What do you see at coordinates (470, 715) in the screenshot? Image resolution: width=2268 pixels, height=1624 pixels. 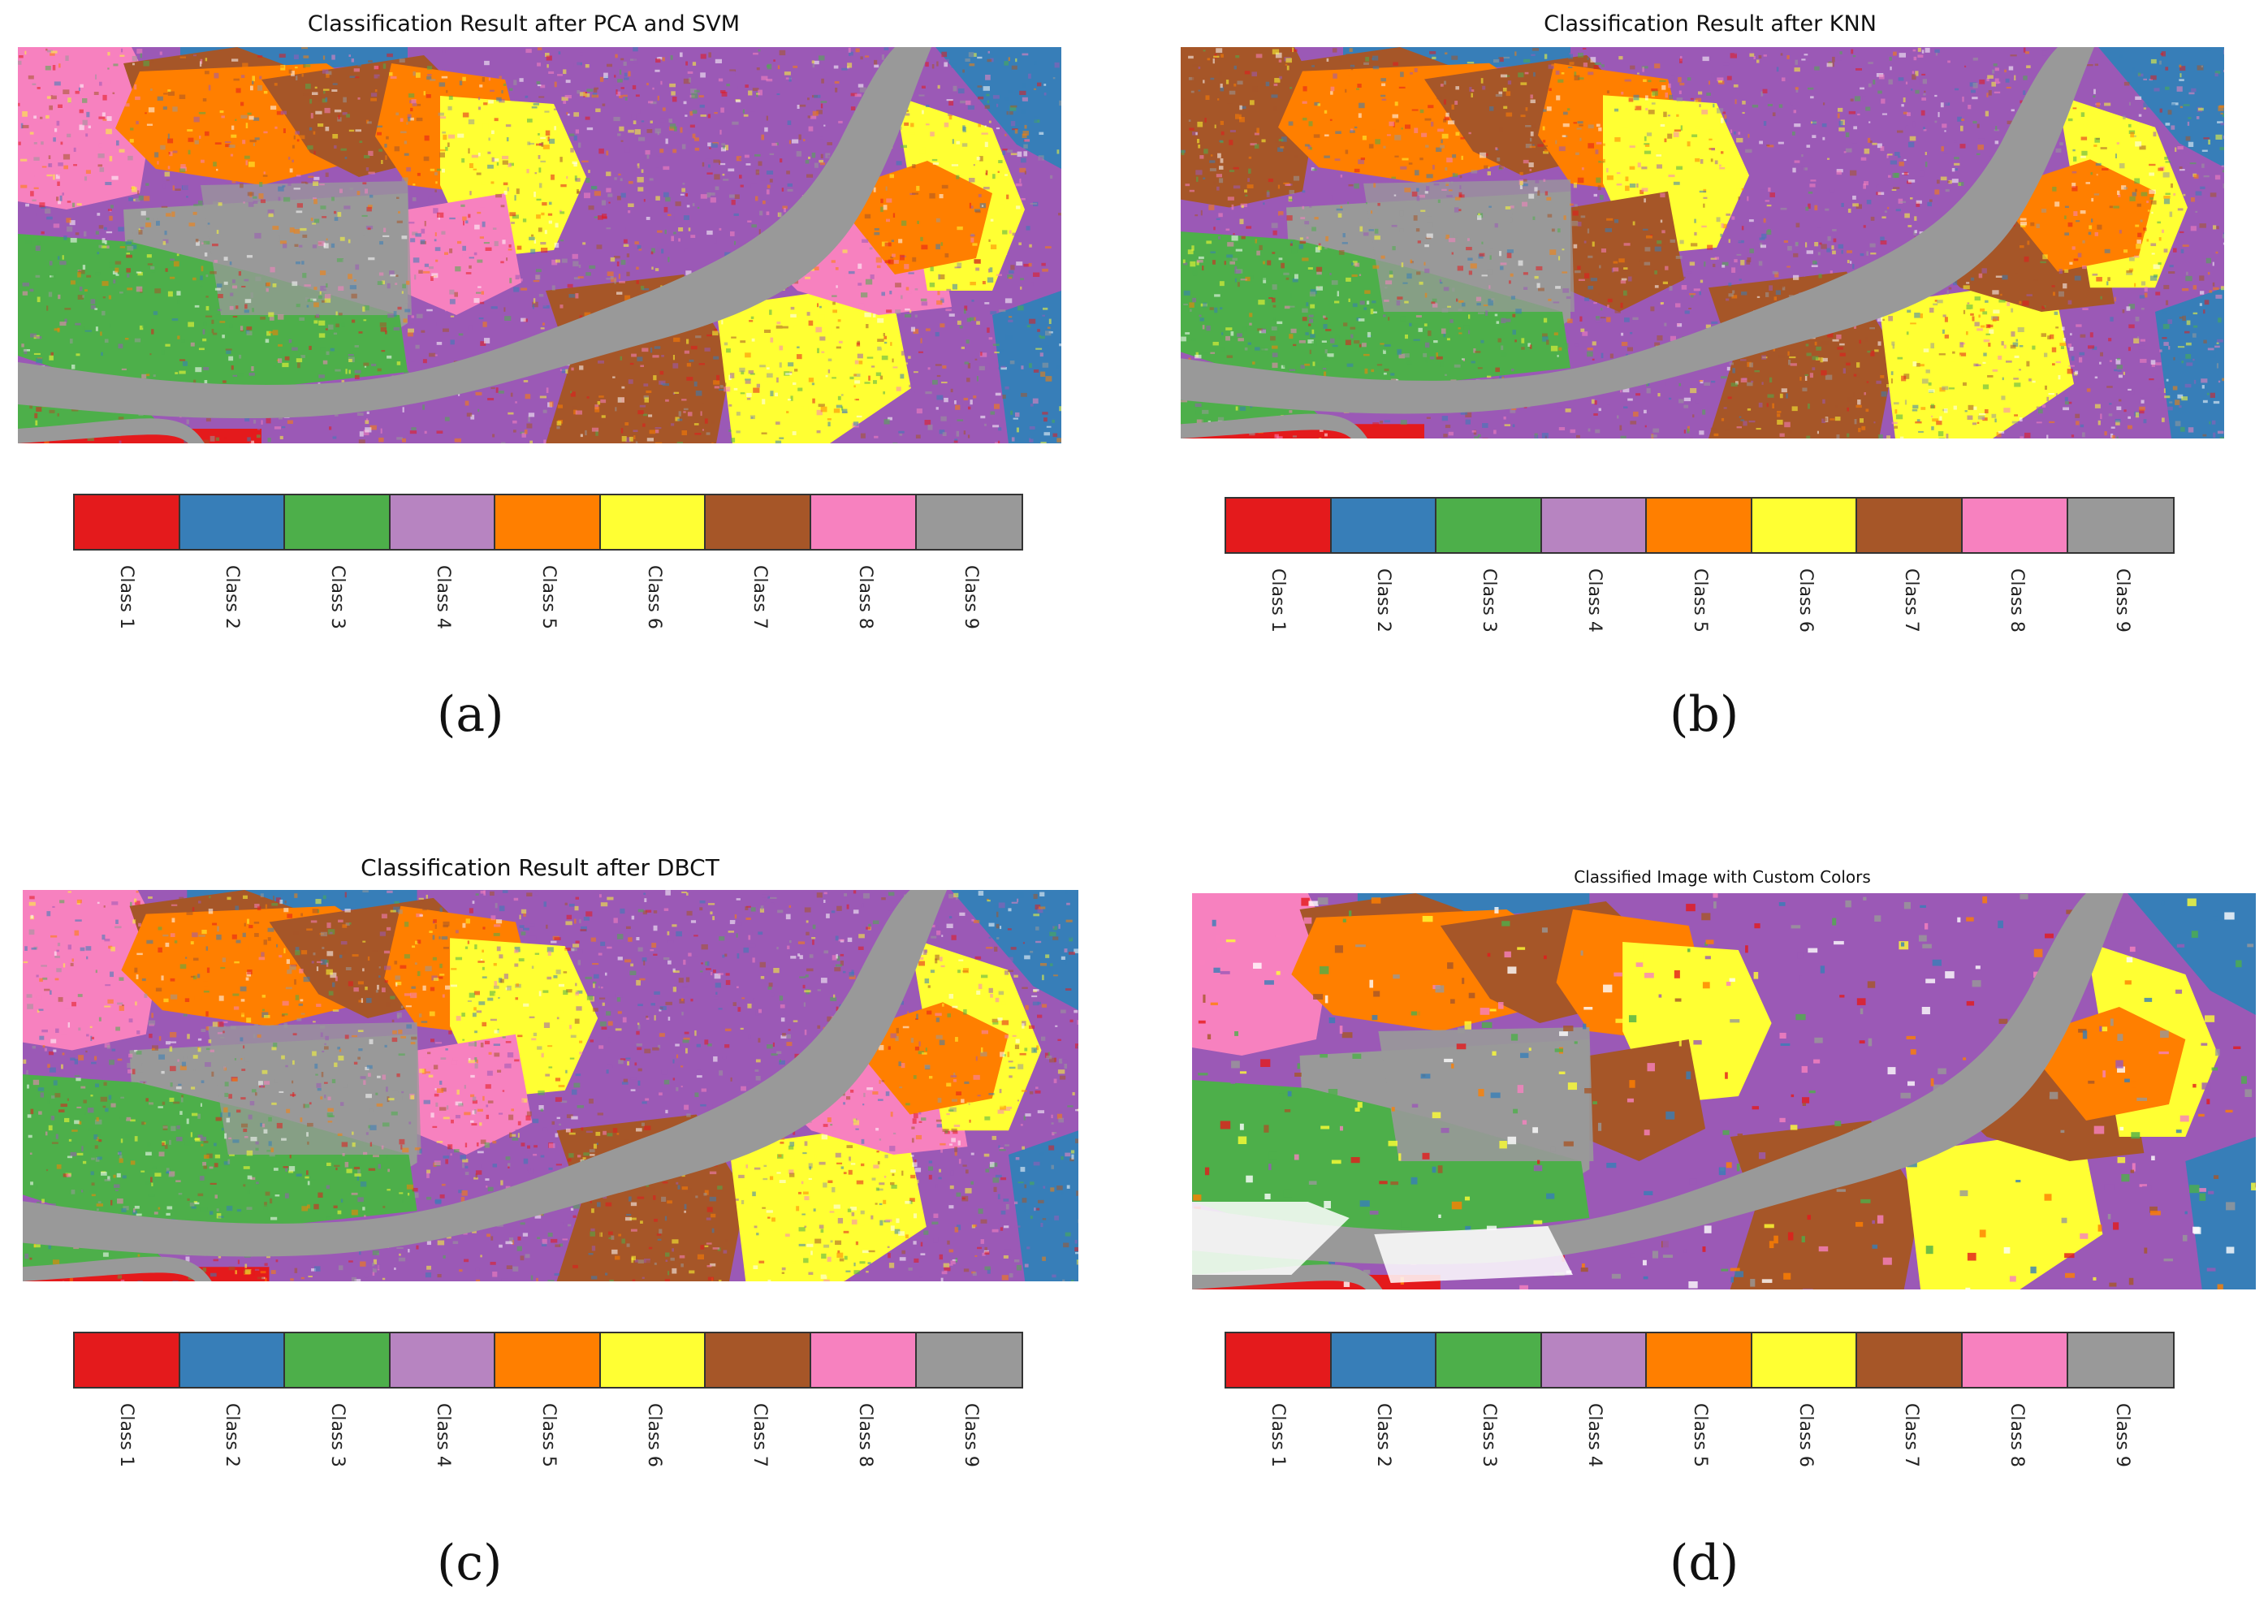 I see `subfigure-label: (a)` at bounding box center [470, 715].